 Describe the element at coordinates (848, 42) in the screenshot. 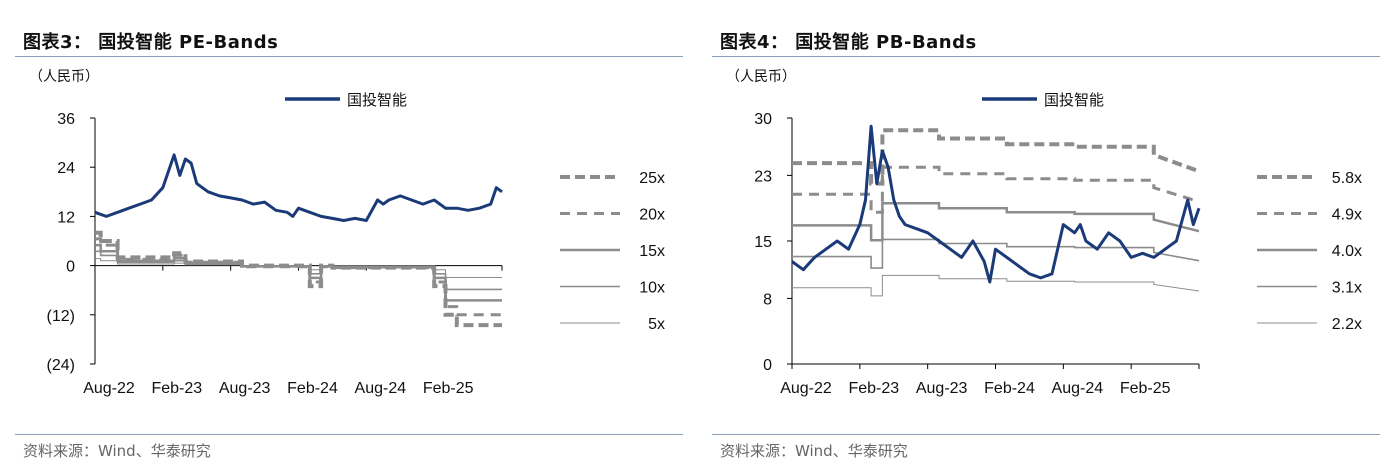

I see `figure-title: 图表4： 国投智能 PB-Bands` at that location.